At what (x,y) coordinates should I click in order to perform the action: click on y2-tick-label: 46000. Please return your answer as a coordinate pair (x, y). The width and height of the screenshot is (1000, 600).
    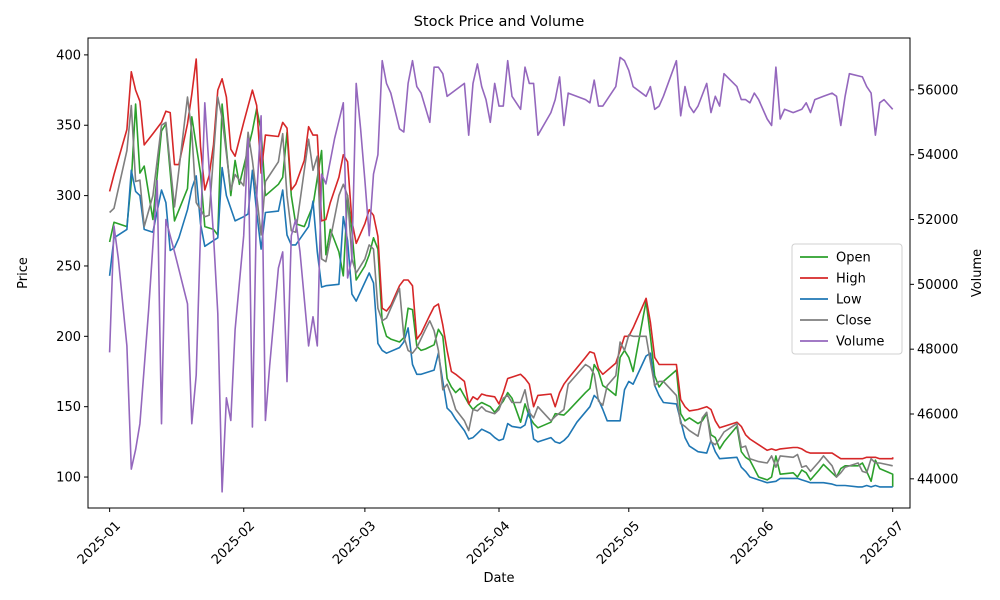
    Looking at the image, I should click on (937, 415).